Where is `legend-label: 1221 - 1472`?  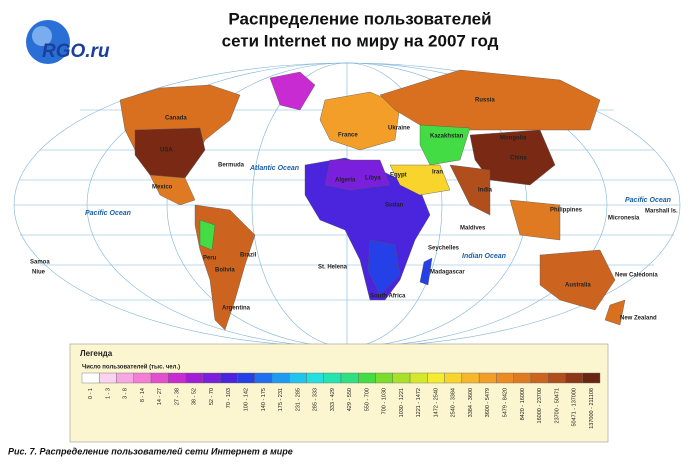 legend-label: 1221 - 1472 is located at coordinates (419, 402).